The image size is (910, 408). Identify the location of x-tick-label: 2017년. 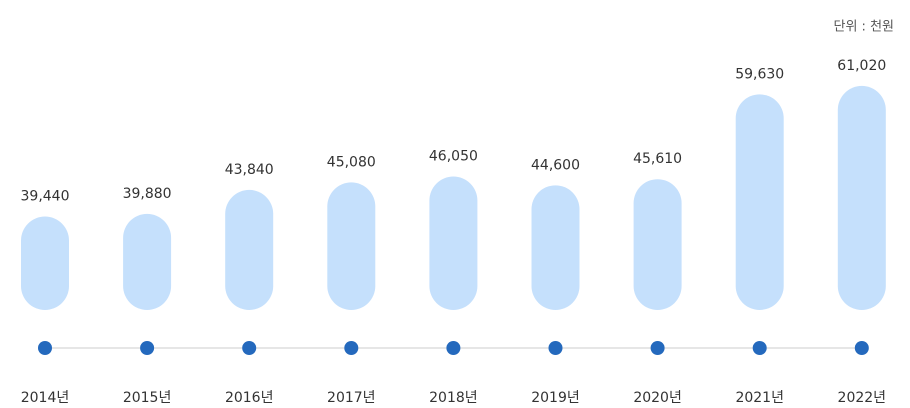
(351, 398).